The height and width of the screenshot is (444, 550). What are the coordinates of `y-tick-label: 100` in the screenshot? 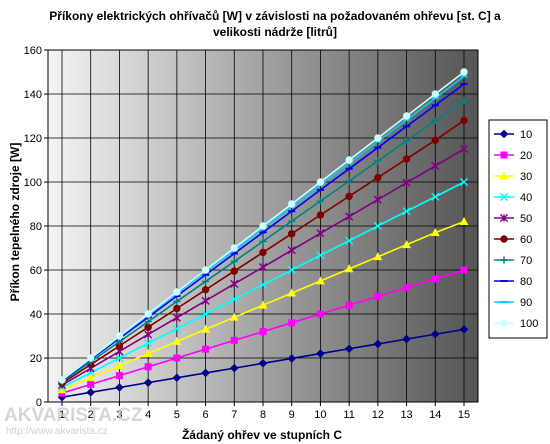 It's located at (33, 183).